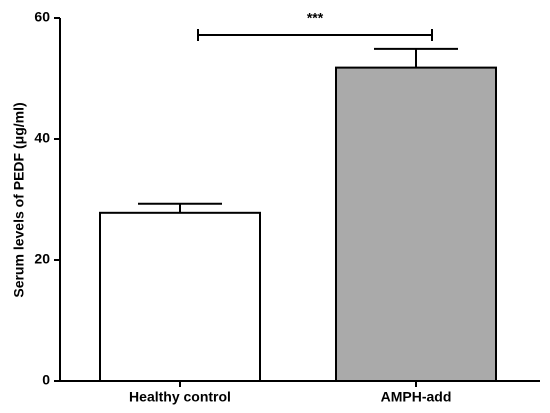 The height and width of the screenshot is (413, 550). I want to click on y-axis-title: Serum levels of PEDF (μg/ml), so click(19, 199).